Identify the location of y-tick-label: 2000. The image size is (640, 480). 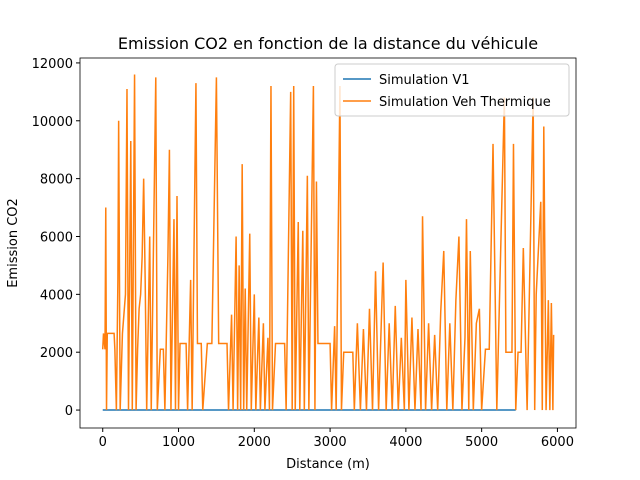
(56, 353).